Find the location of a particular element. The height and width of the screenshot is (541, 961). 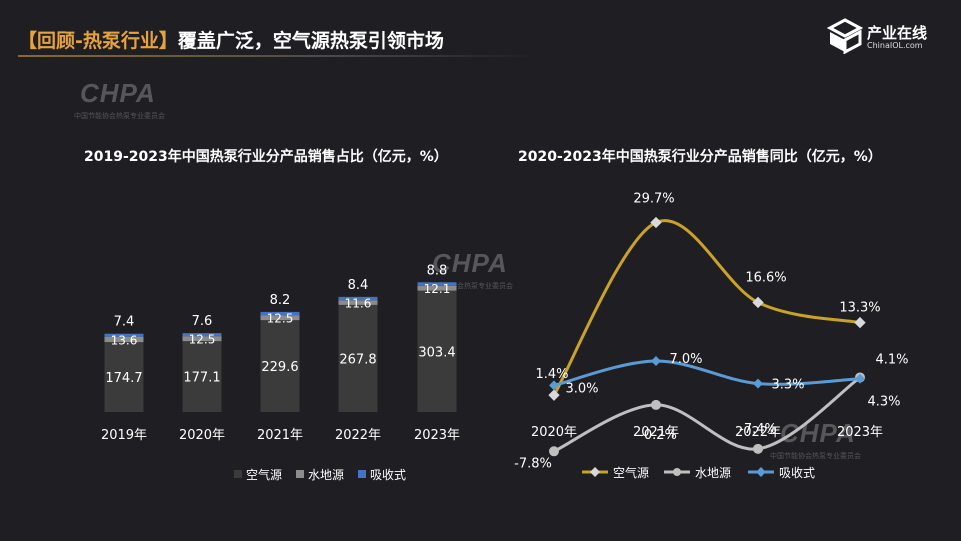

bar-label-absorption: 7.6 is located at coordinates (202, 321).